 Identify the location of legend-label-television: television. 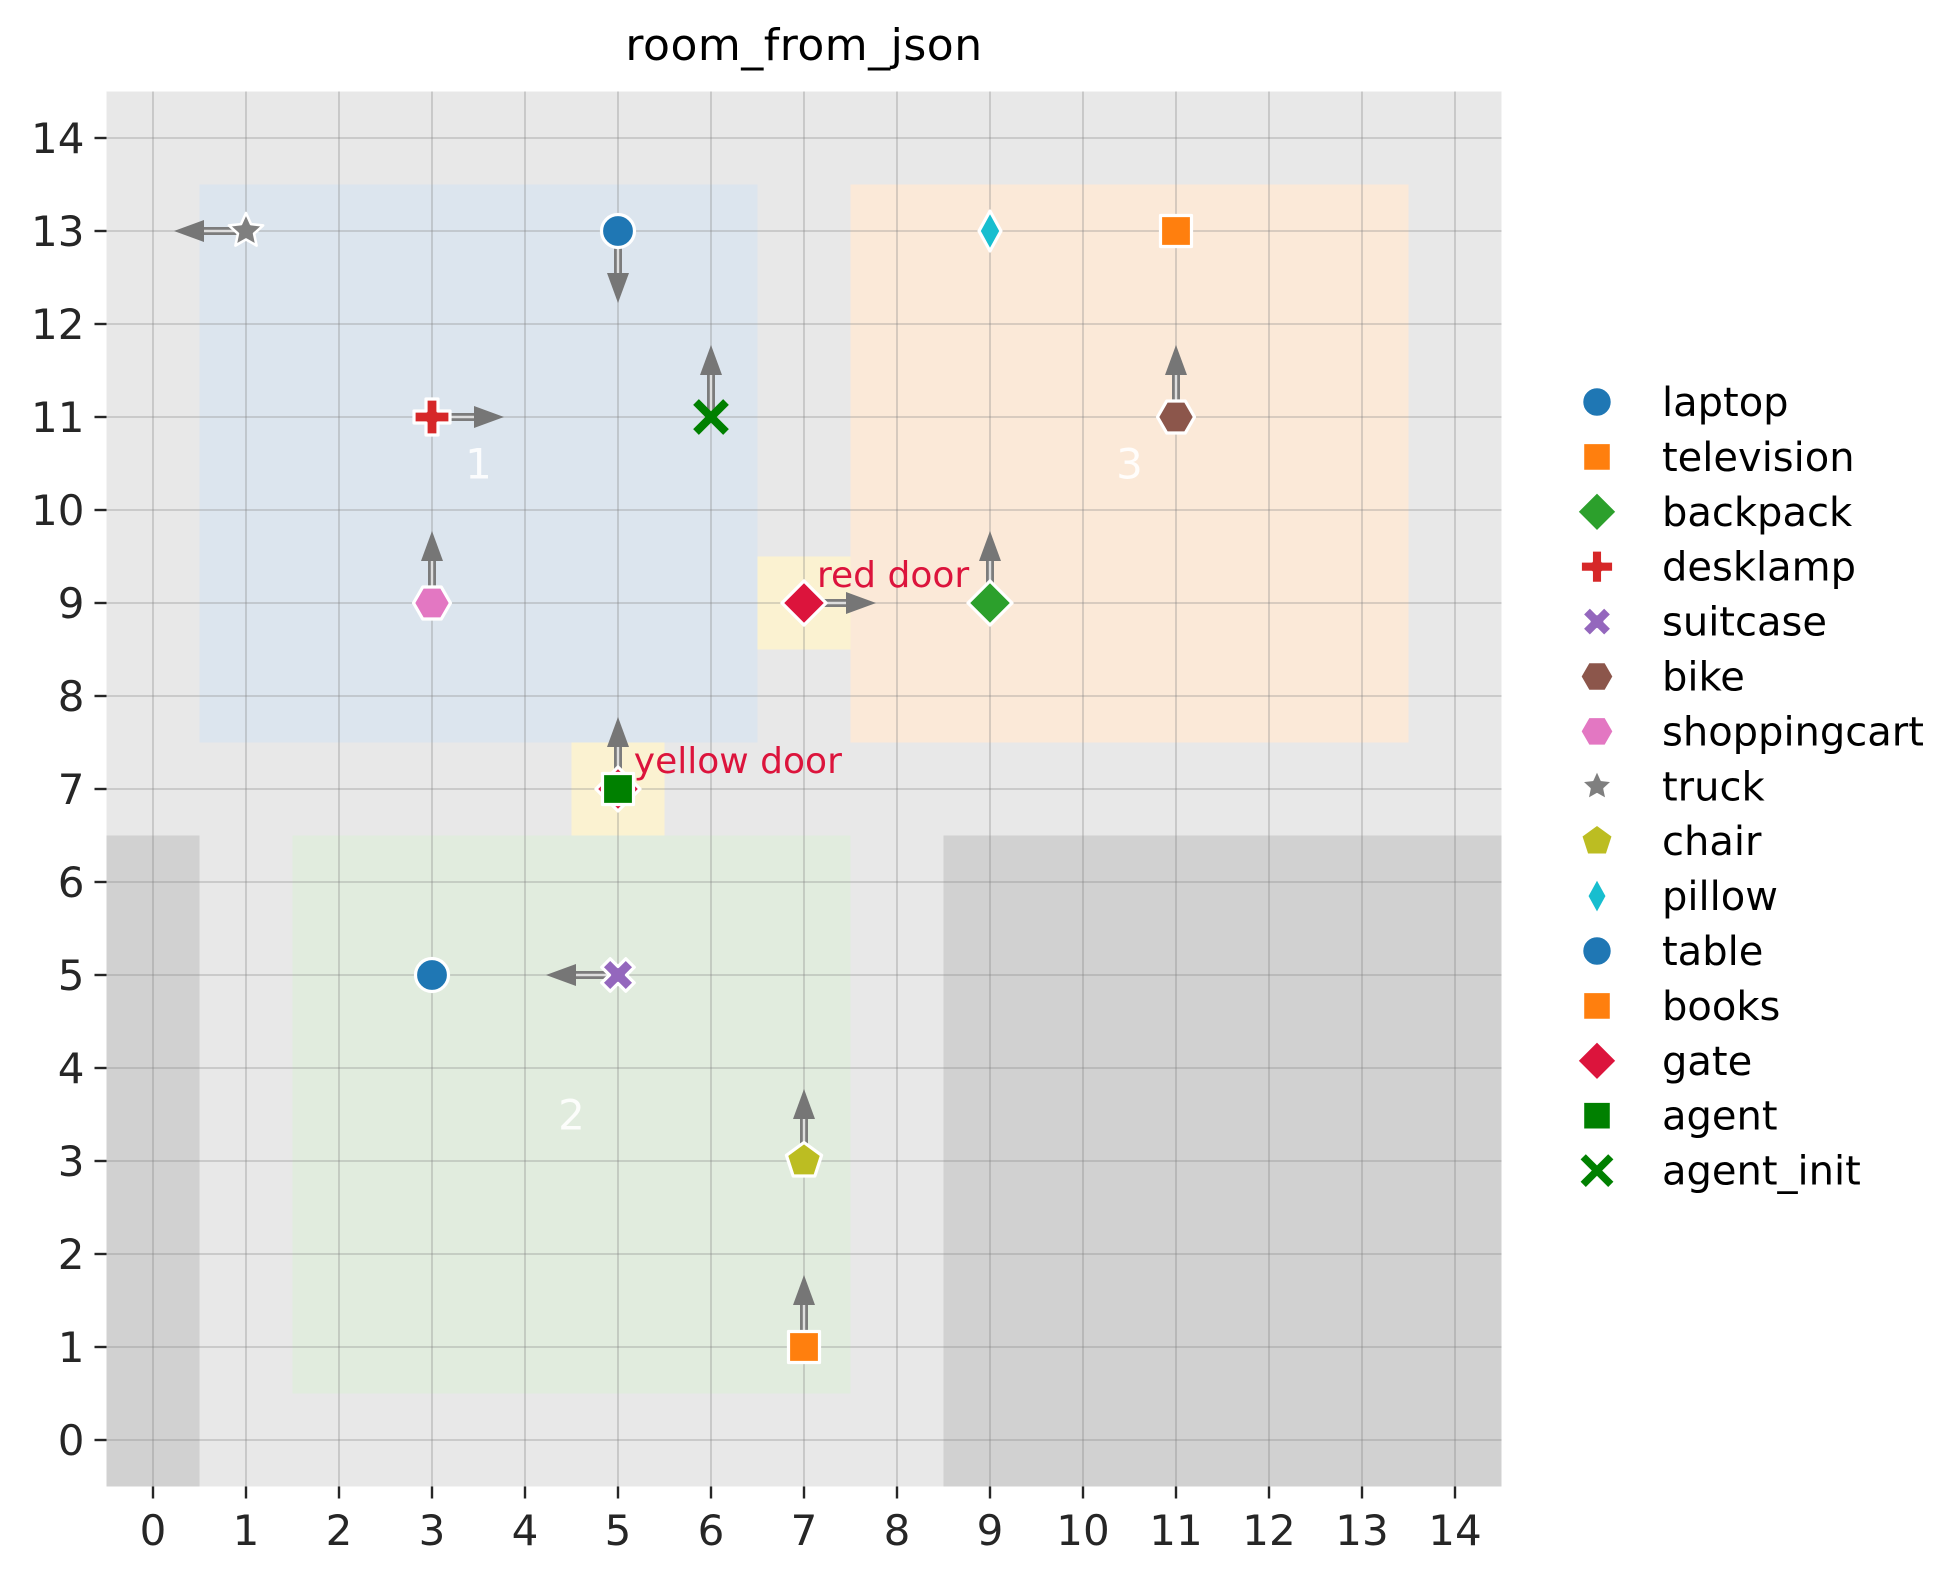
(1758, 458).